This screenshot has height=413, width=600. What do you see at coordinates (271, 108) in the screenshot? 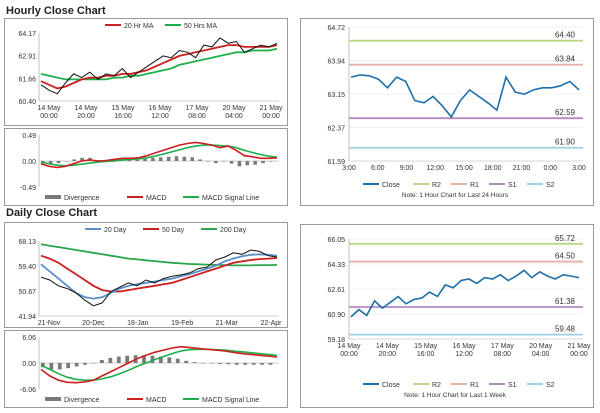
I see `price-x-tick: 21 May` at bounding box center [271, 108].